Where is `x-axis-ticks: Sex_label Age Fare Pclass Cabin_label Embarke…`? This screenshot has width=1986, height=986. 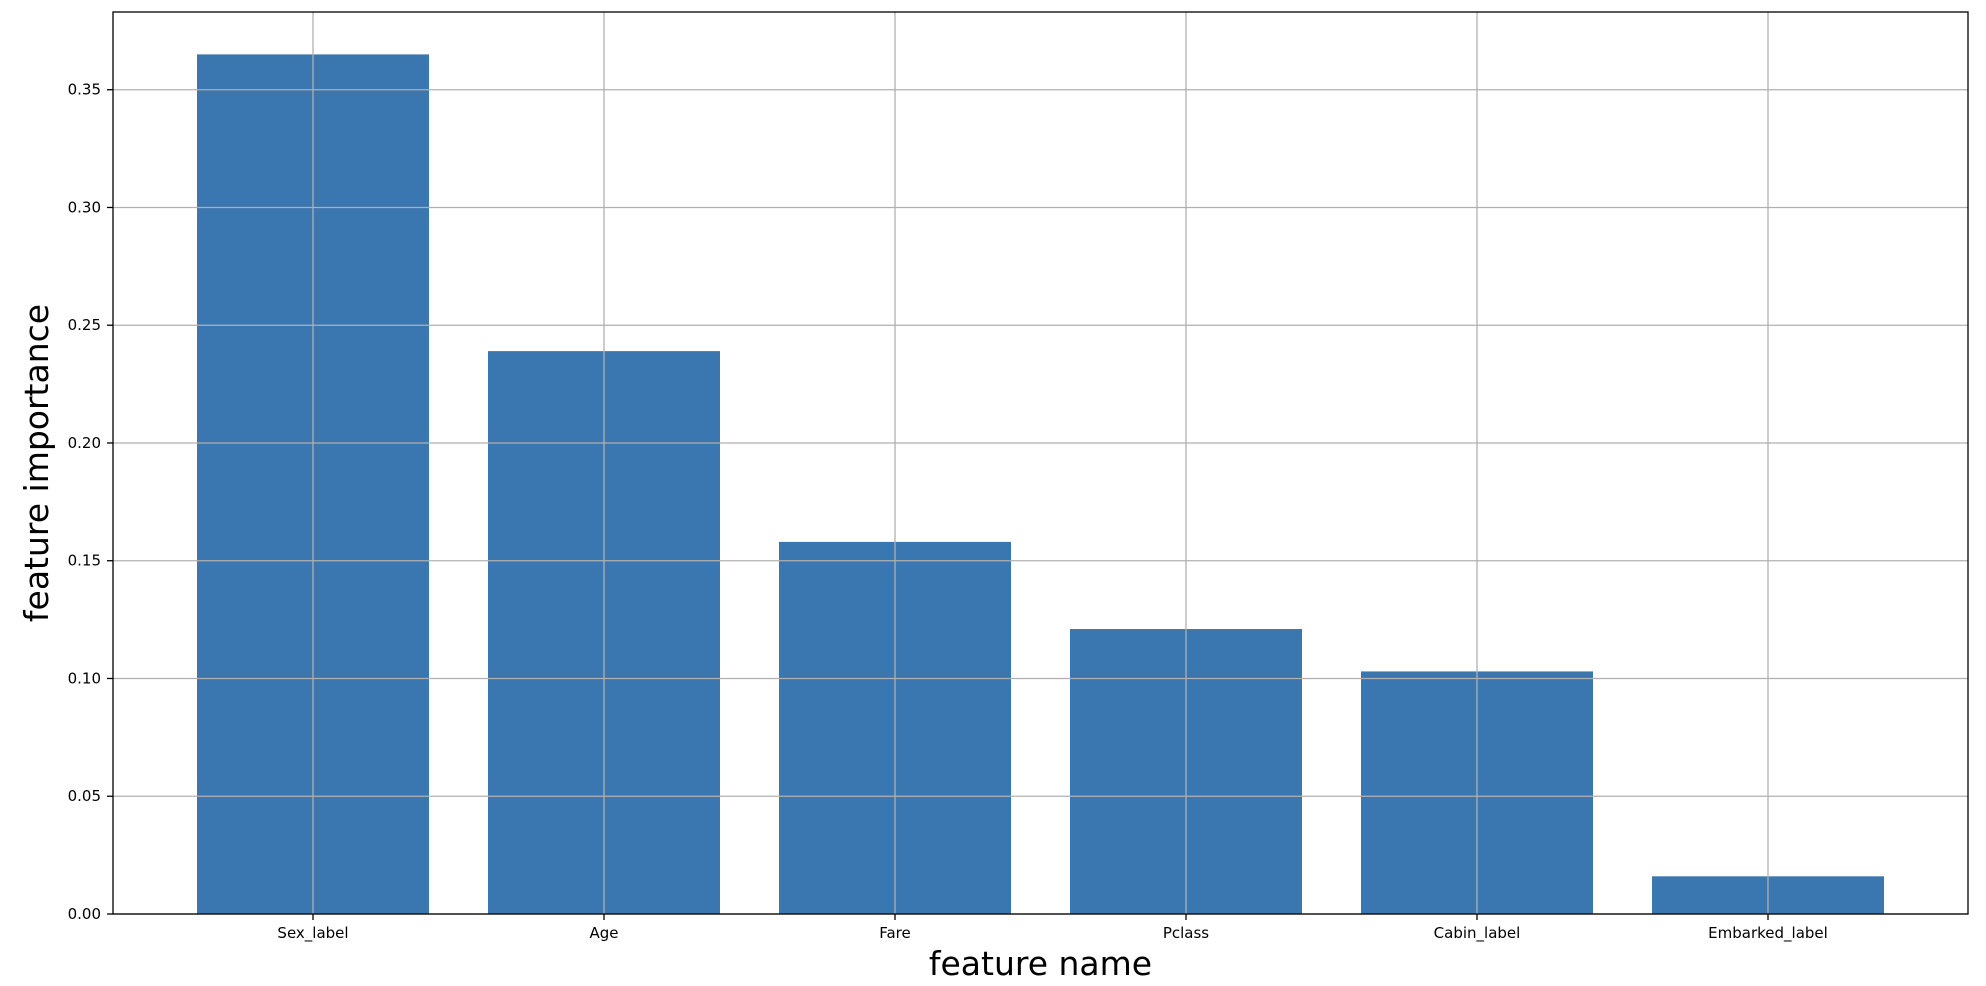 x-axis-ticks: Sex_label Age Fare Pclass Cabin_label Embarke… is located at coordinates (1052, 928).